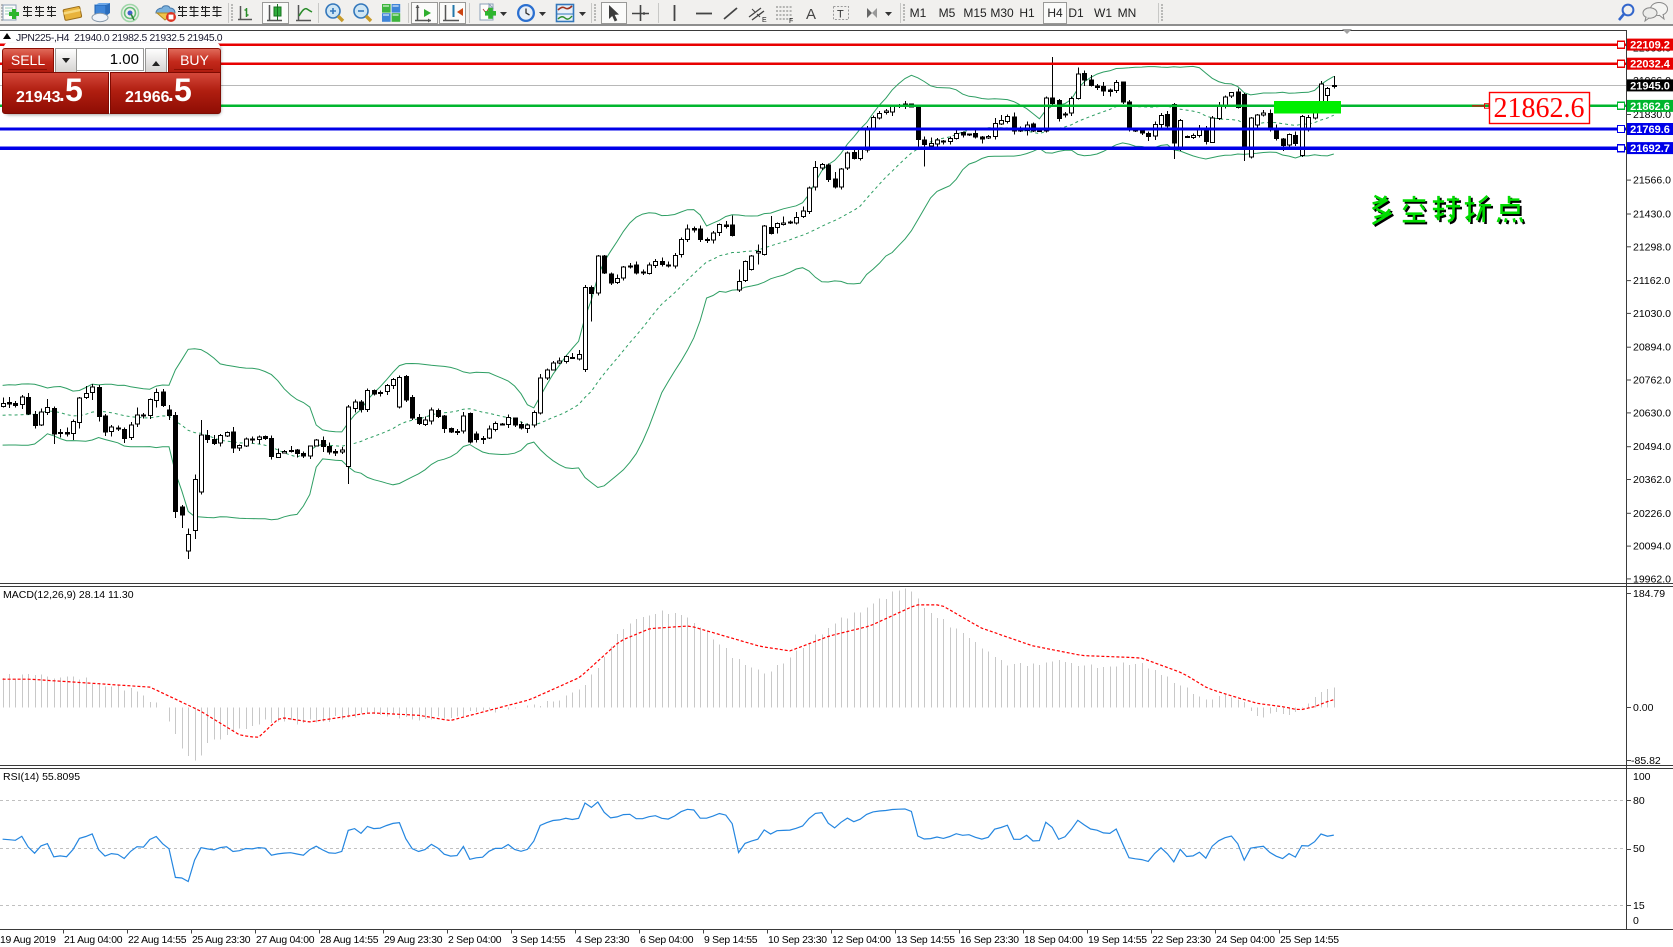  I want to click on svg-text: 27 Aug 04:00, so click(285, 940).